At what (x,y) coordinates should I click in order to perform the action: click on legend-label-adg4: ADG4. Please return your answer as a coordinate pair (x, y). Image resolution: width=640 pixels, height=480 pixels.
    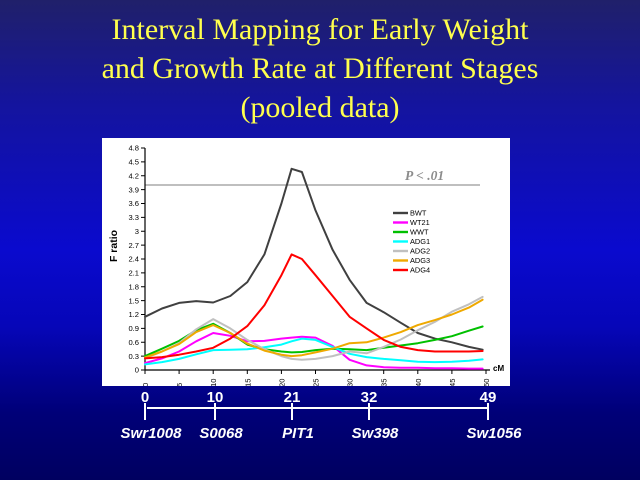
    Looking at the image, I should click on (420, 270).